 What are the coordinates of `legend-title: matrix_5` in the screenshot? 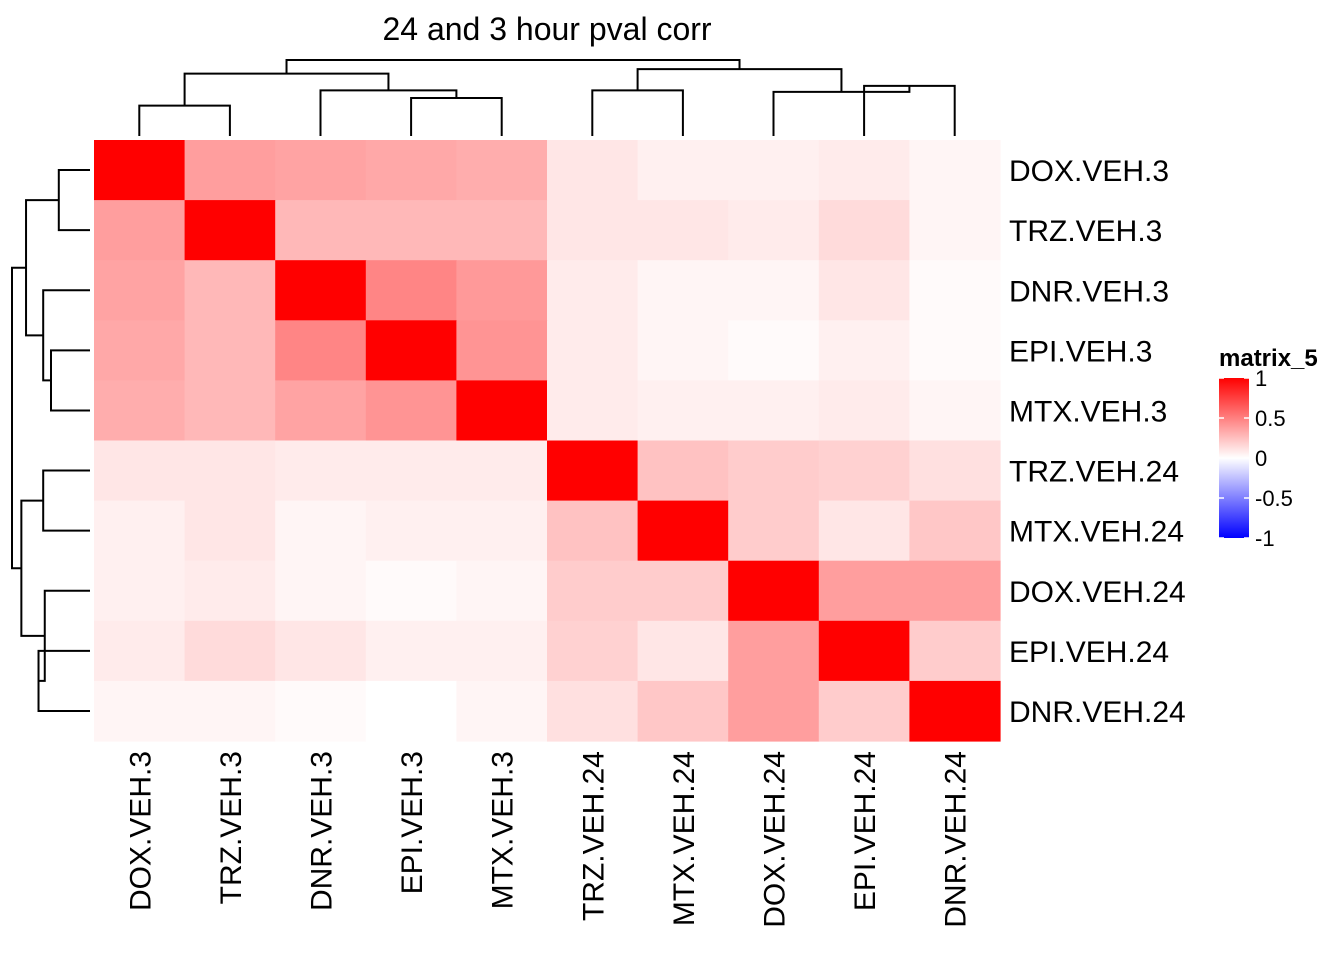 It's located at (1268, 358).